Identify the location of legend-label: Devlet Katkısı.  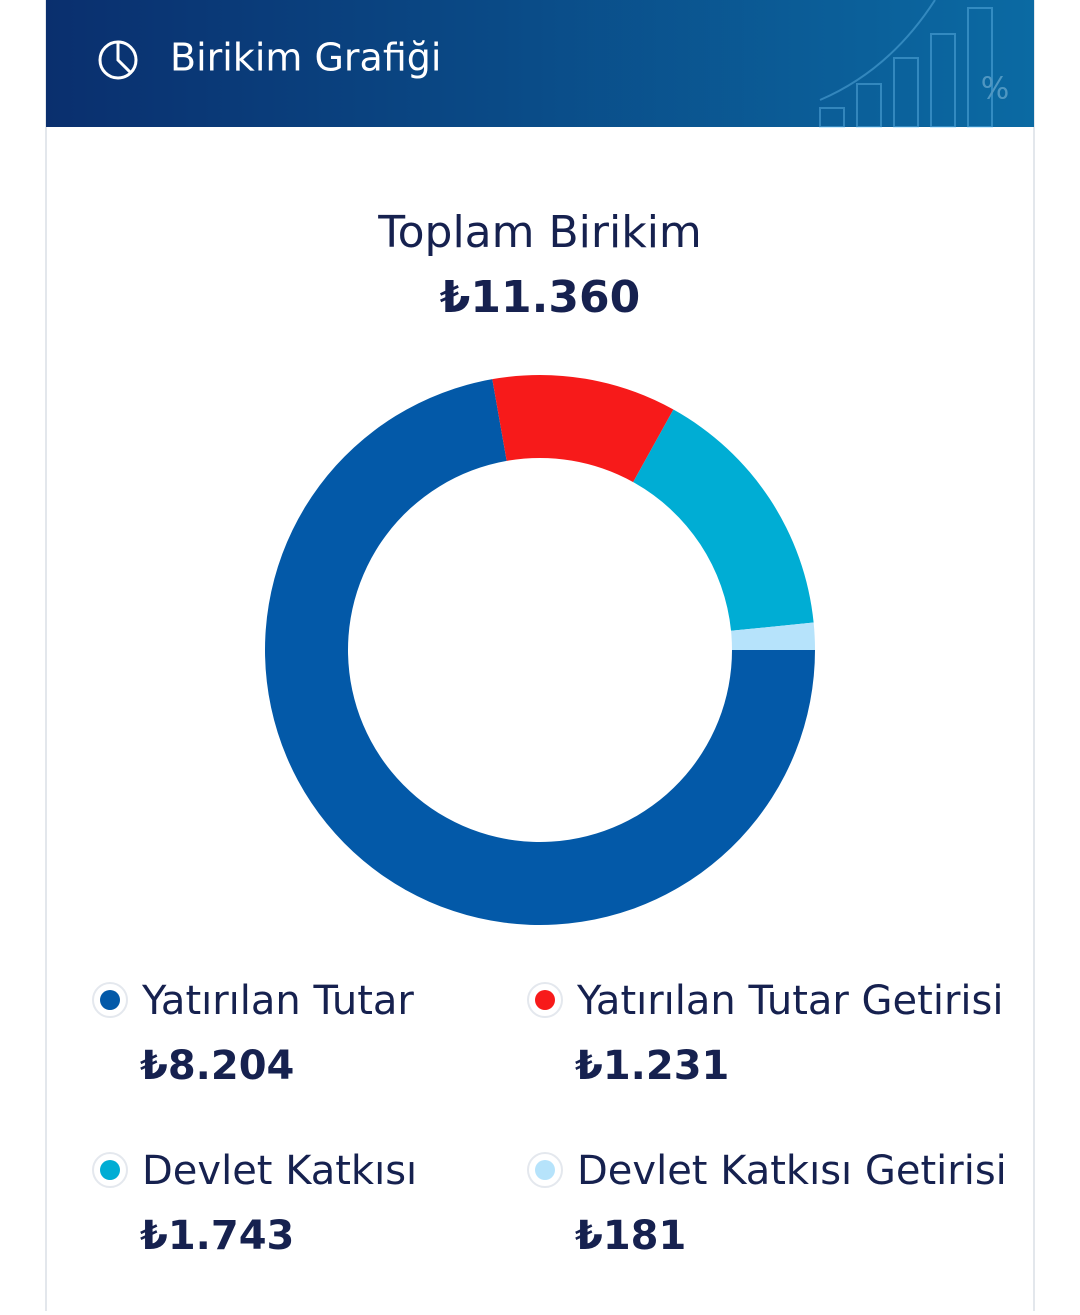
(279, 1171).